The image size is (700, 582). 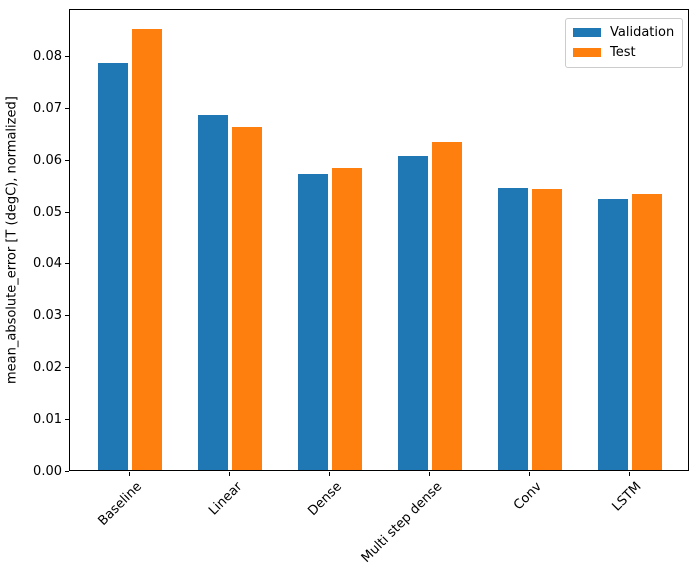 I want to click on bar-test-lstm, so click(x=647, y=331).